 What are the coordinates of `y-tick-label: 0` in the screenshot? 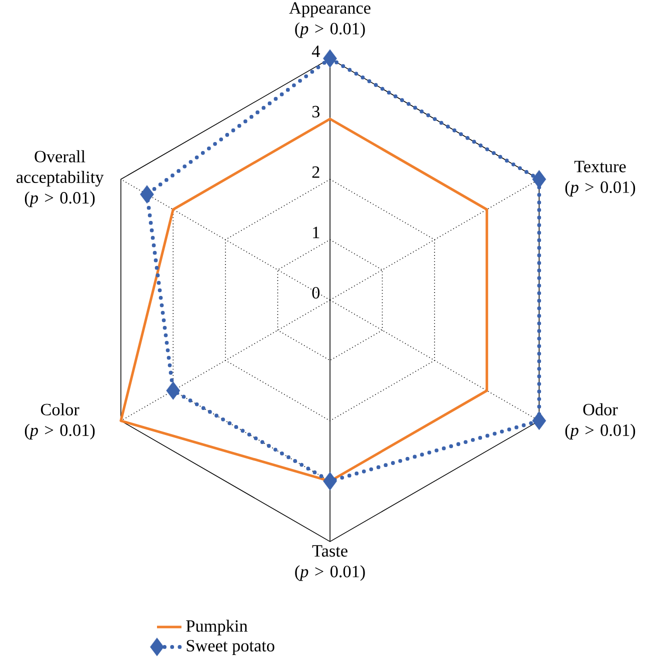 It's located at (316, 293).